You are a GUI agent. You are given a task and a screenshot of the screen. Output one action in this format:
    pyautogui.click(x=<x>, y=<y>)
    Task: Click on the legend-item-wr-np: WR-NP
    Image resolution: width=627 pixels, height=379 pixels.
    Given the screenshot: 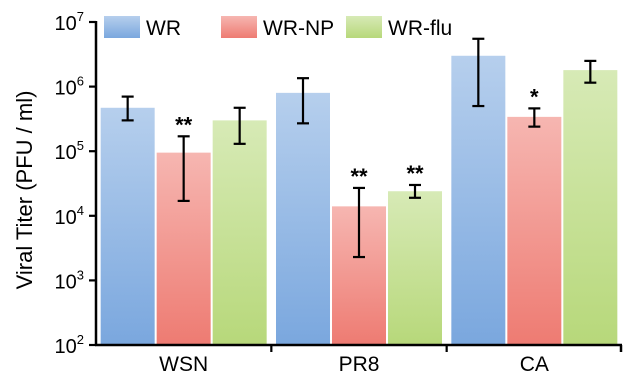 What is the action you would take?
    pyautogui.click(x=277, y=28)
    